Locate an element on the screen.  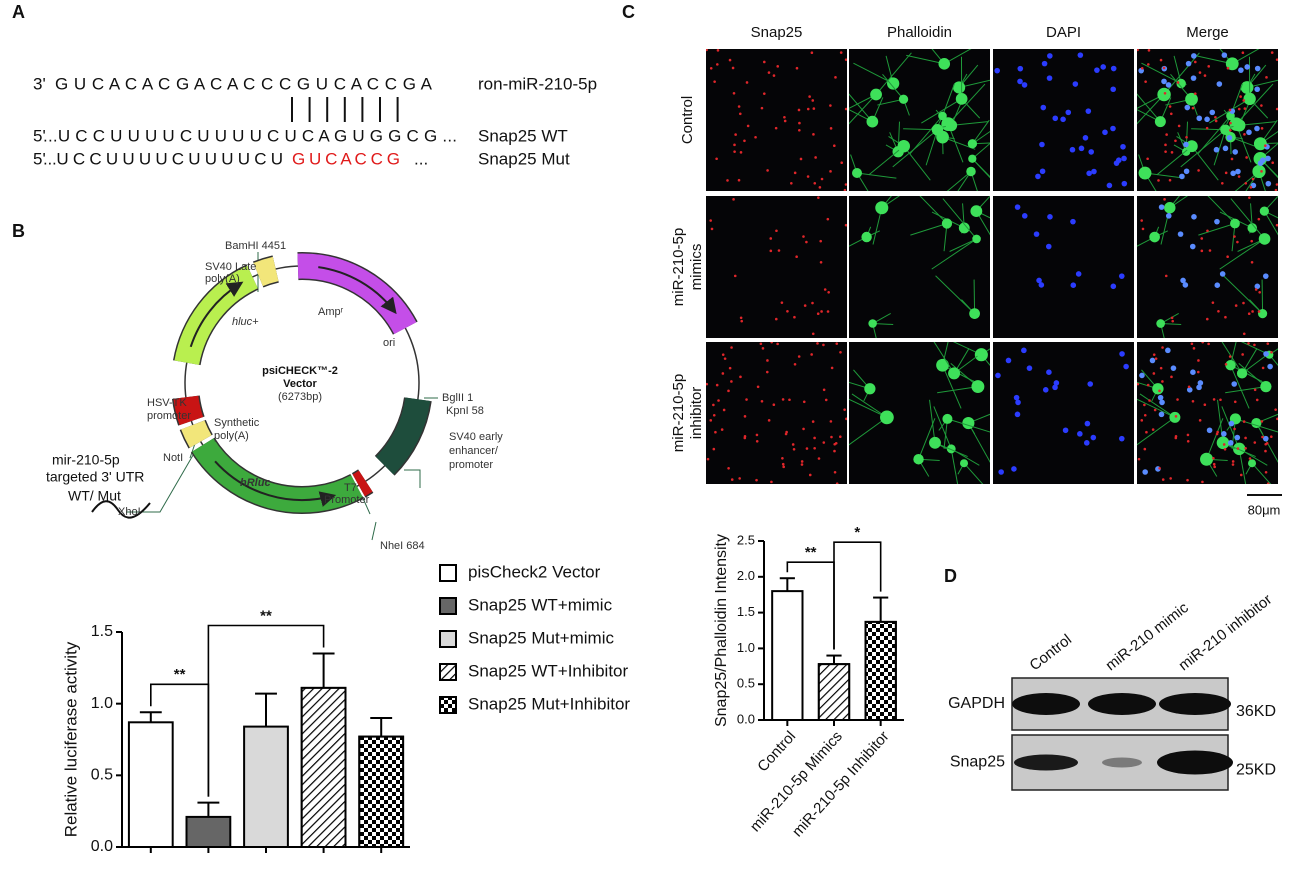
micrograph-bg is located at coordinates (776, 120).